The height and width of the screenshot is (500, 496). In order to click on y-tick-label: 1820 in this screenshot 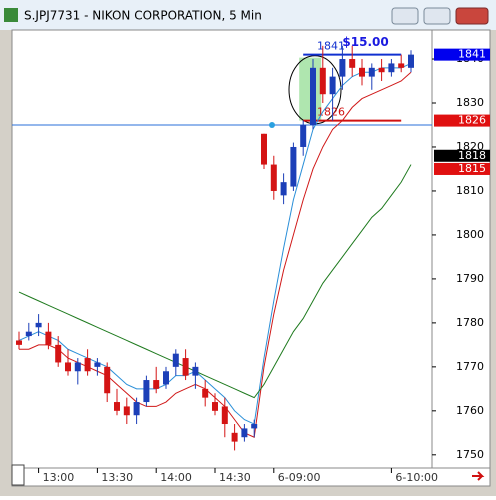, I will do `click(470, 146)`.